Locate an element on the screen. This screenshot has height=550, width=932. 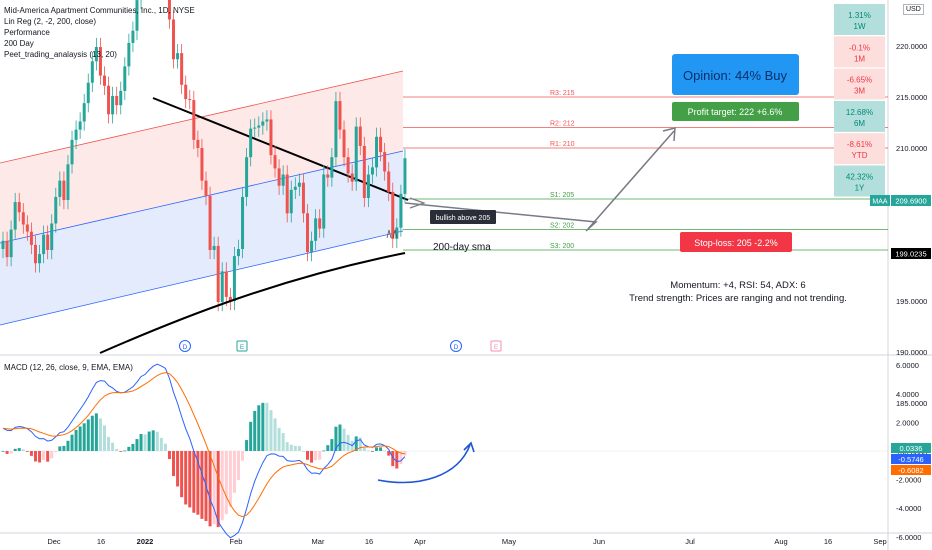
legend-performance: Performance is located at coordinates (27, 32).